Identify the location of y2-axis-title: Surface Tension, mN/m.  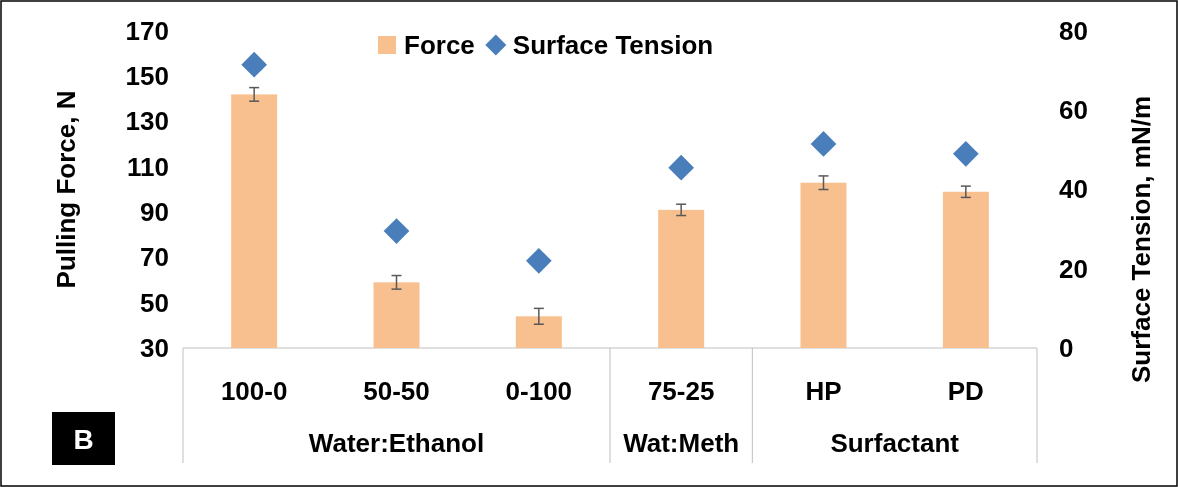
(1141, 239).